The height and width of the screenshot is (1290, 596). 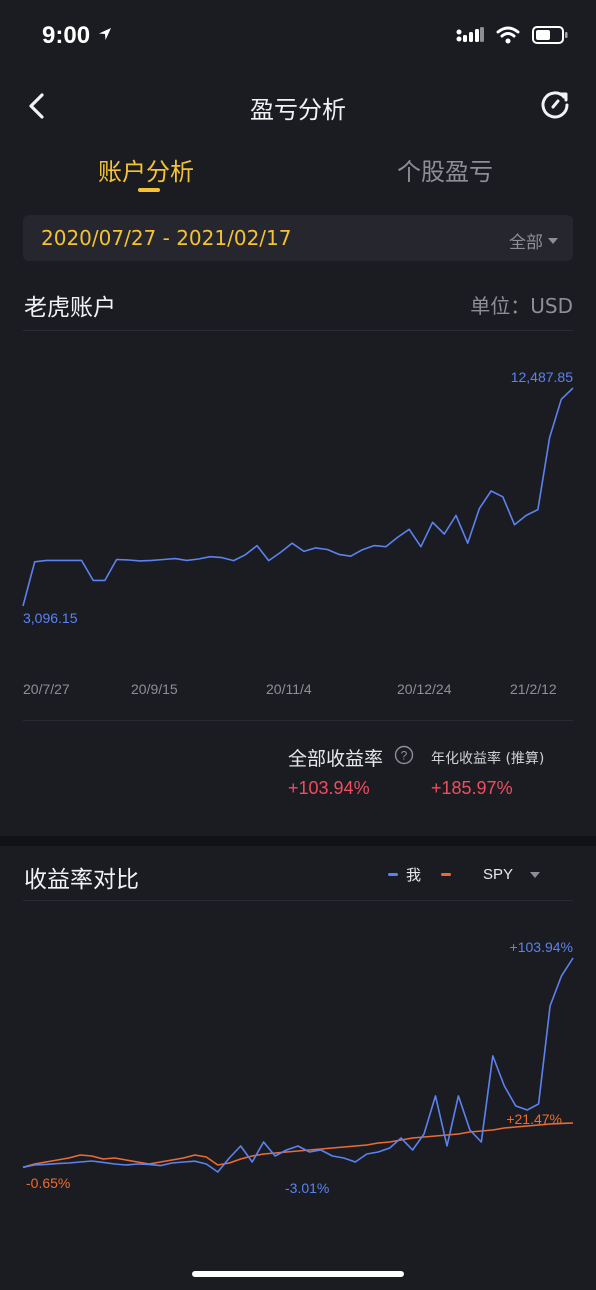 What do you see at coordinates (298, 110) in the screenshot?
I see `page-title: 盈亏分析` at bounding box center [298, 110].